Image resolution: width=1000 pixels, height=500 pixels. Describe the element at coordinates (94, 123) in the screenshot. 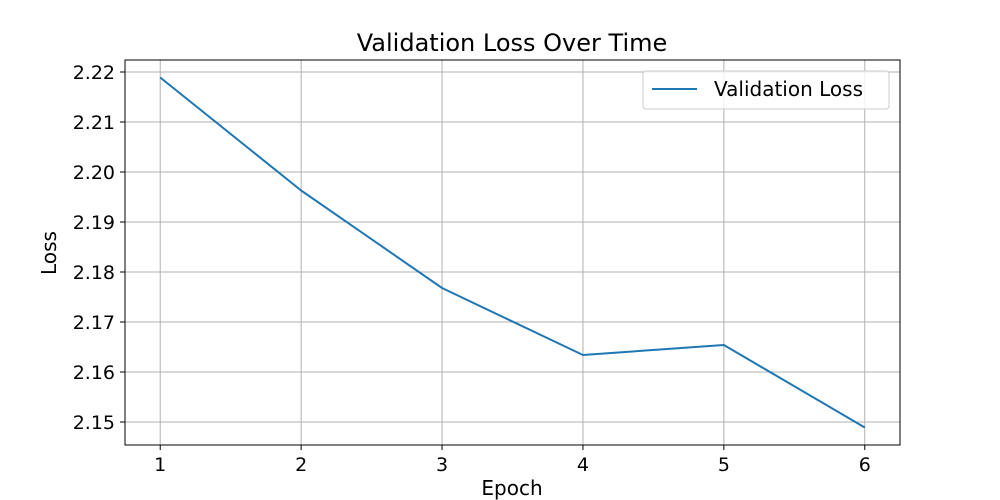

I see `y-tick-label: 2.21` at that location.